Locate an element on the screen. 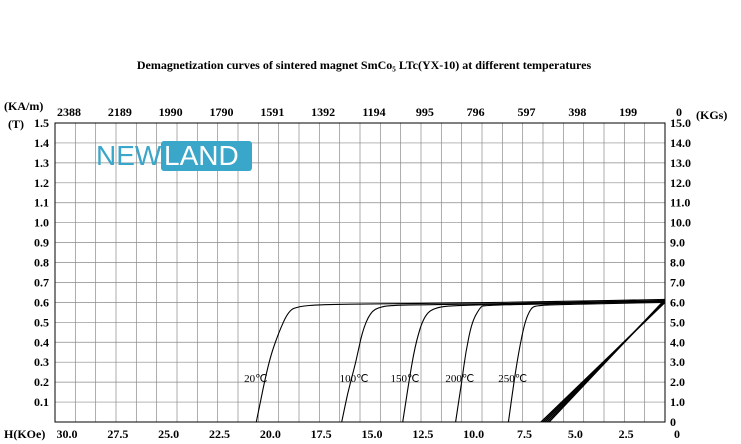 The height and width of the screenshot is (444, 741). top-tick-label: 0 is located at coordinates (679, 112).